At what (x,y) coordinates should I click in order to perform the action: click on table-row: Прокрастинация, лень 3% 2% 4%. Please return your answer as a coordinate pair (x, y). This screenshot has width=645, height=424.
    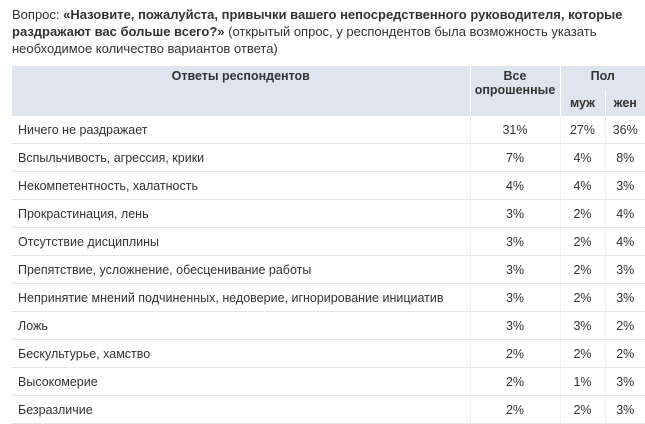
    Looking at the image, I should click on (328, 213).